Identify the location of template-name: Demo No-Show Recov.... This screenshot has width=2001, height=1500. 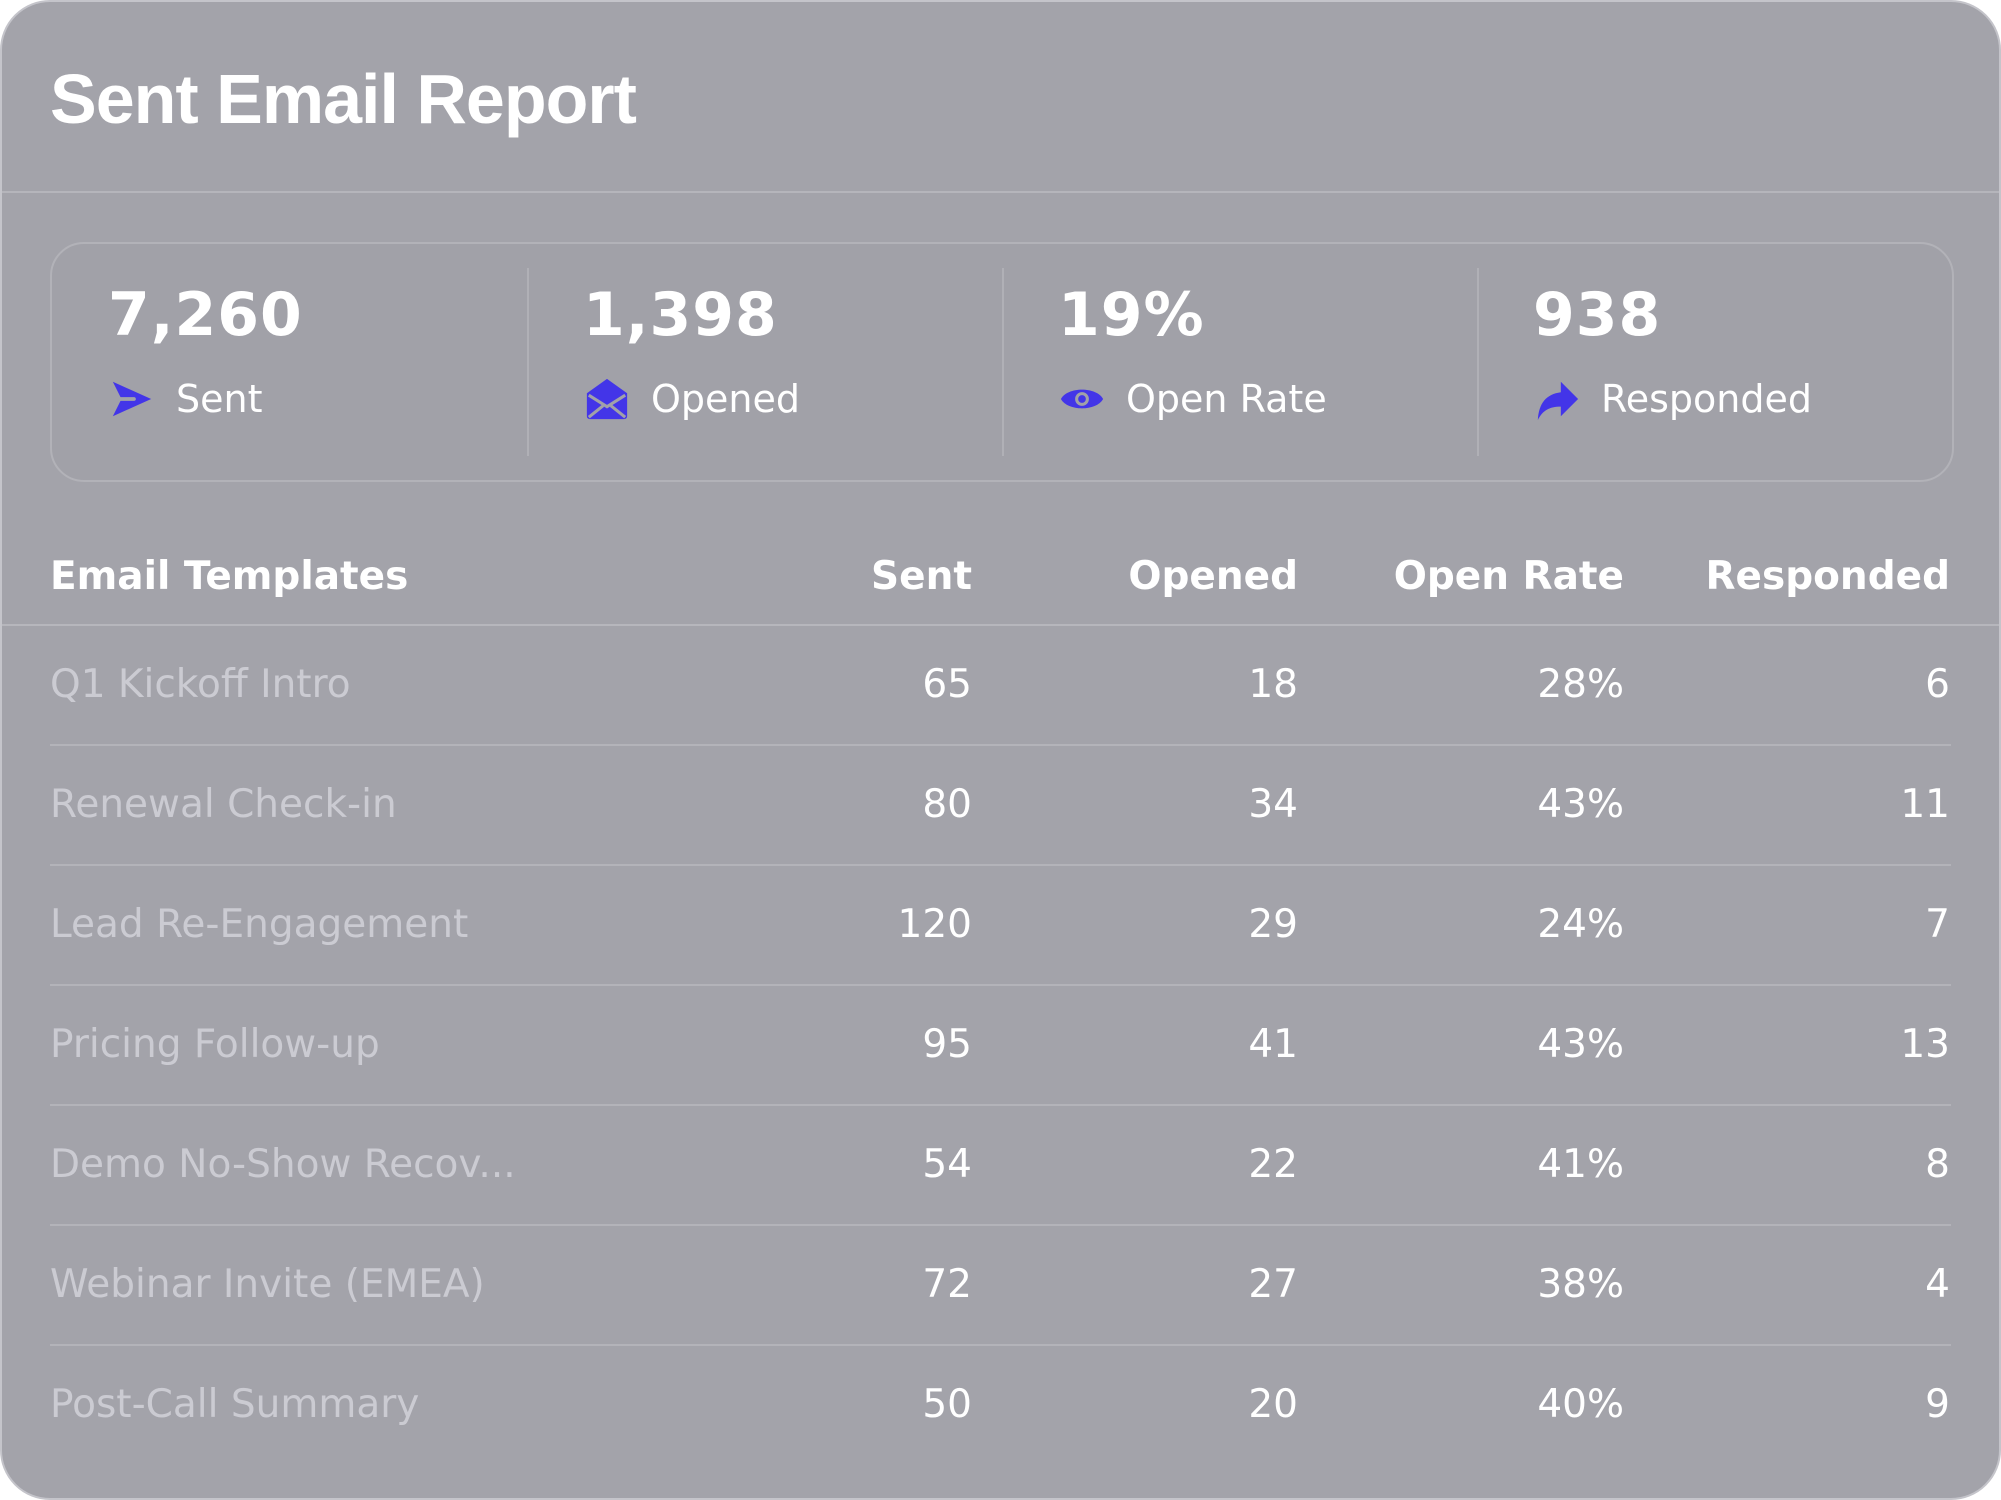
(283, 1164).